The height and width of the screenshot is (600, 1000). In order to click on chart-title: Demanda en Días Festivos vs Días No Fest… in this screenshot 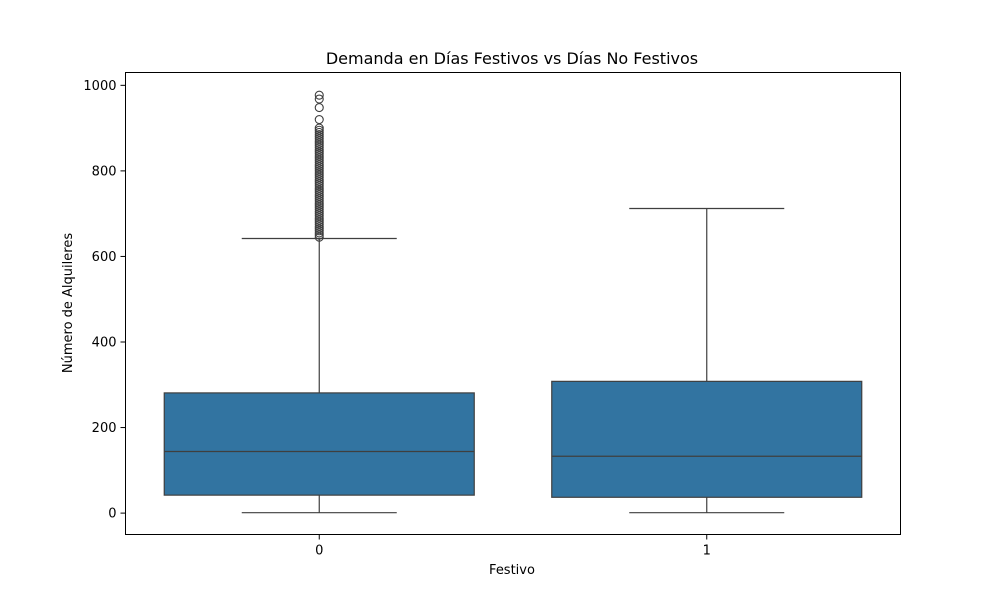, I will do `click(512, 58)`.